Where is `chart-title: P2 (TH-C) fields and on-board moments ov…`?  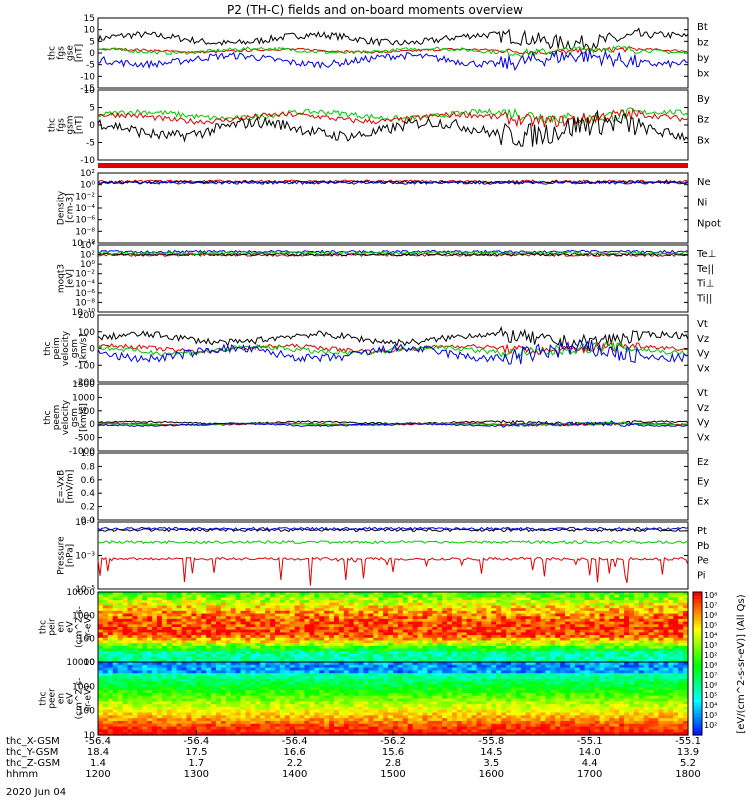
chart-title: P2 (TH-C) fields and on-board moments ov… is located at coordinates (375, 10).